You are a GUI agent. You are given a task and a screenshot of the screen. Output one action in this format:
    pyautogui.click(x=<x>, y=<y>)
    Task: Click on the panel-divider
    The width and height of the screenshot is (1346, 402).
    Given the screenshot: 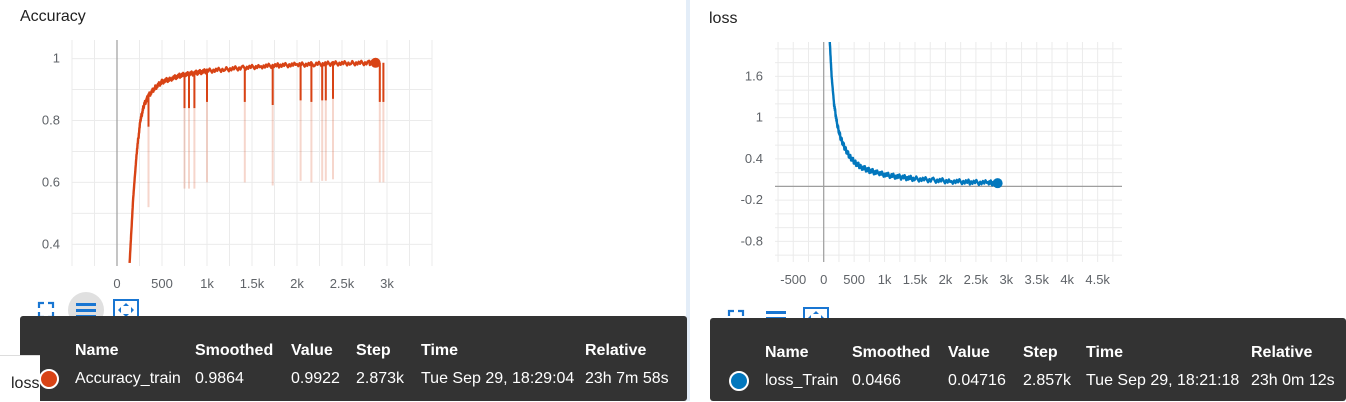 What is the action you would take?
    pyautogui.click(x=688, y=200)
    